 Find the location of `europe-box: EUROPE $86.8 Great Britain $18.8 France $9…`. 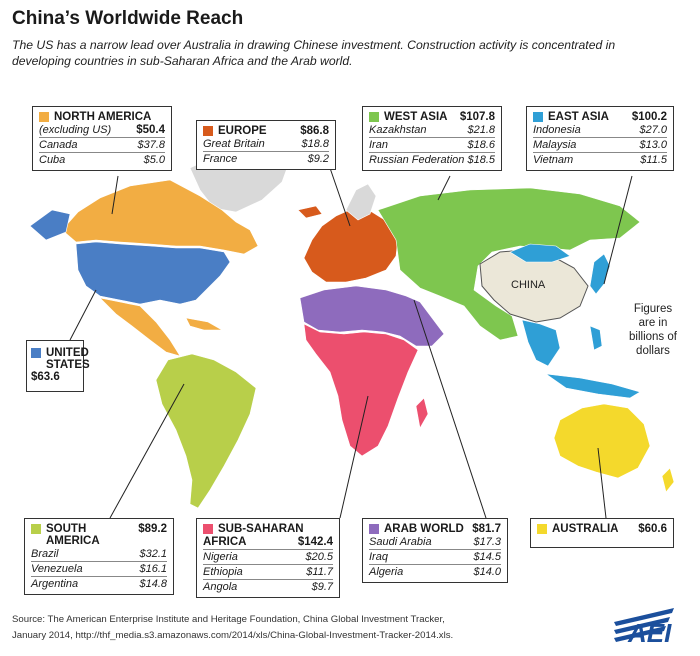

europe-box: EUROPE $86.8 Great Britain $18.8 France $9… is located at coordinates (266, 145).